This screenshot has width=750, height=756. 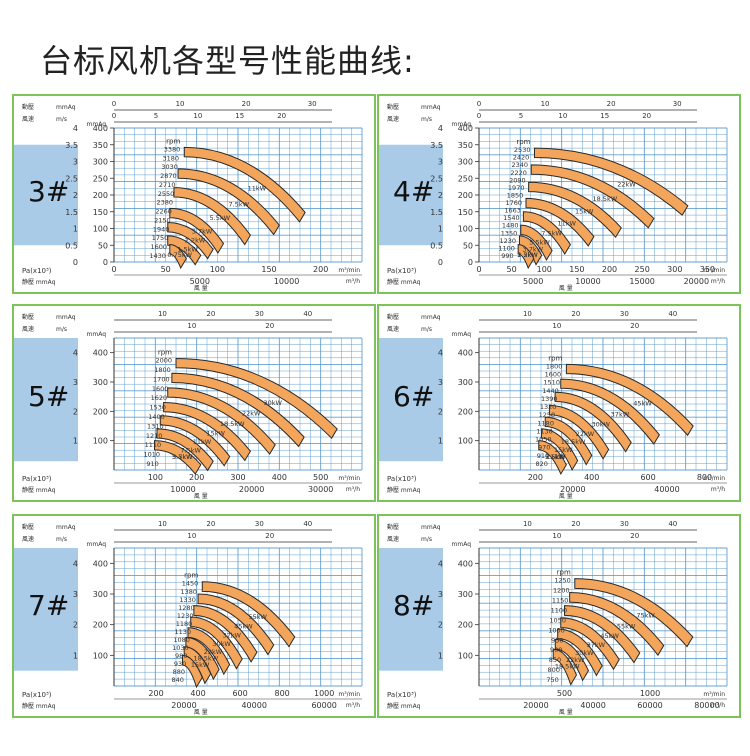 I want to click on rpm-label: 1010, so click(x=151, y=455).